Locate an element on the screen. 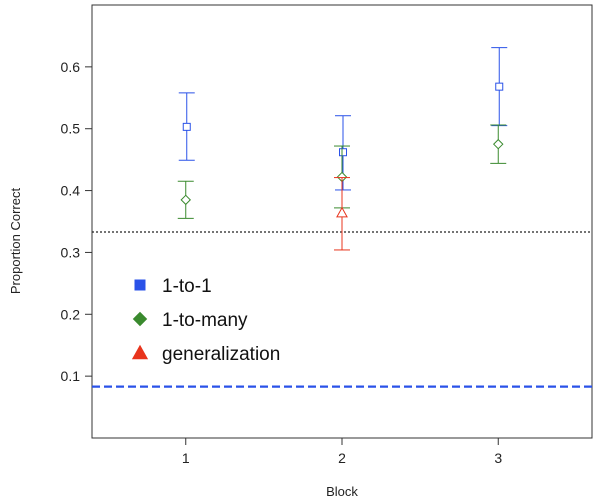 The image size is (595, 501). y-tick-label: 0.3 is located at coordinates (71, 252).